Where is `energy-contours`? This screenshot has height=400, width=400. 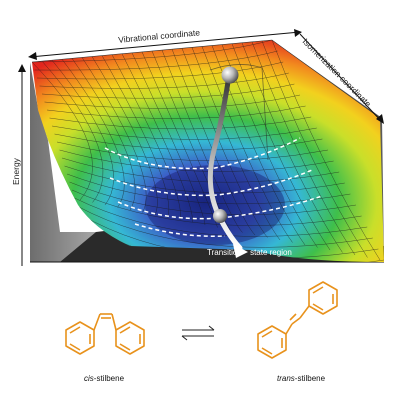
energy-contours is located at coordinates (213, 187).